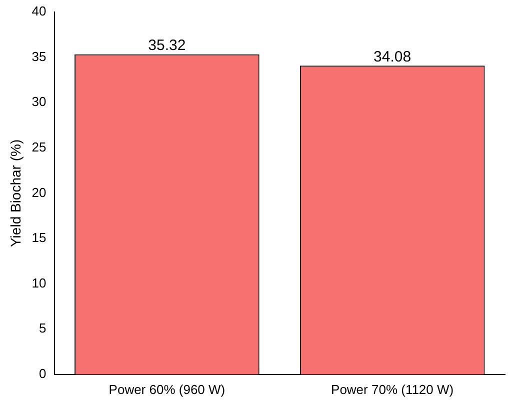 The width and height of the screenshot is (510, 405). Describe the element at coordinates (39, 56) in the screenshot. I see `y-tick-label: 35` at that location.